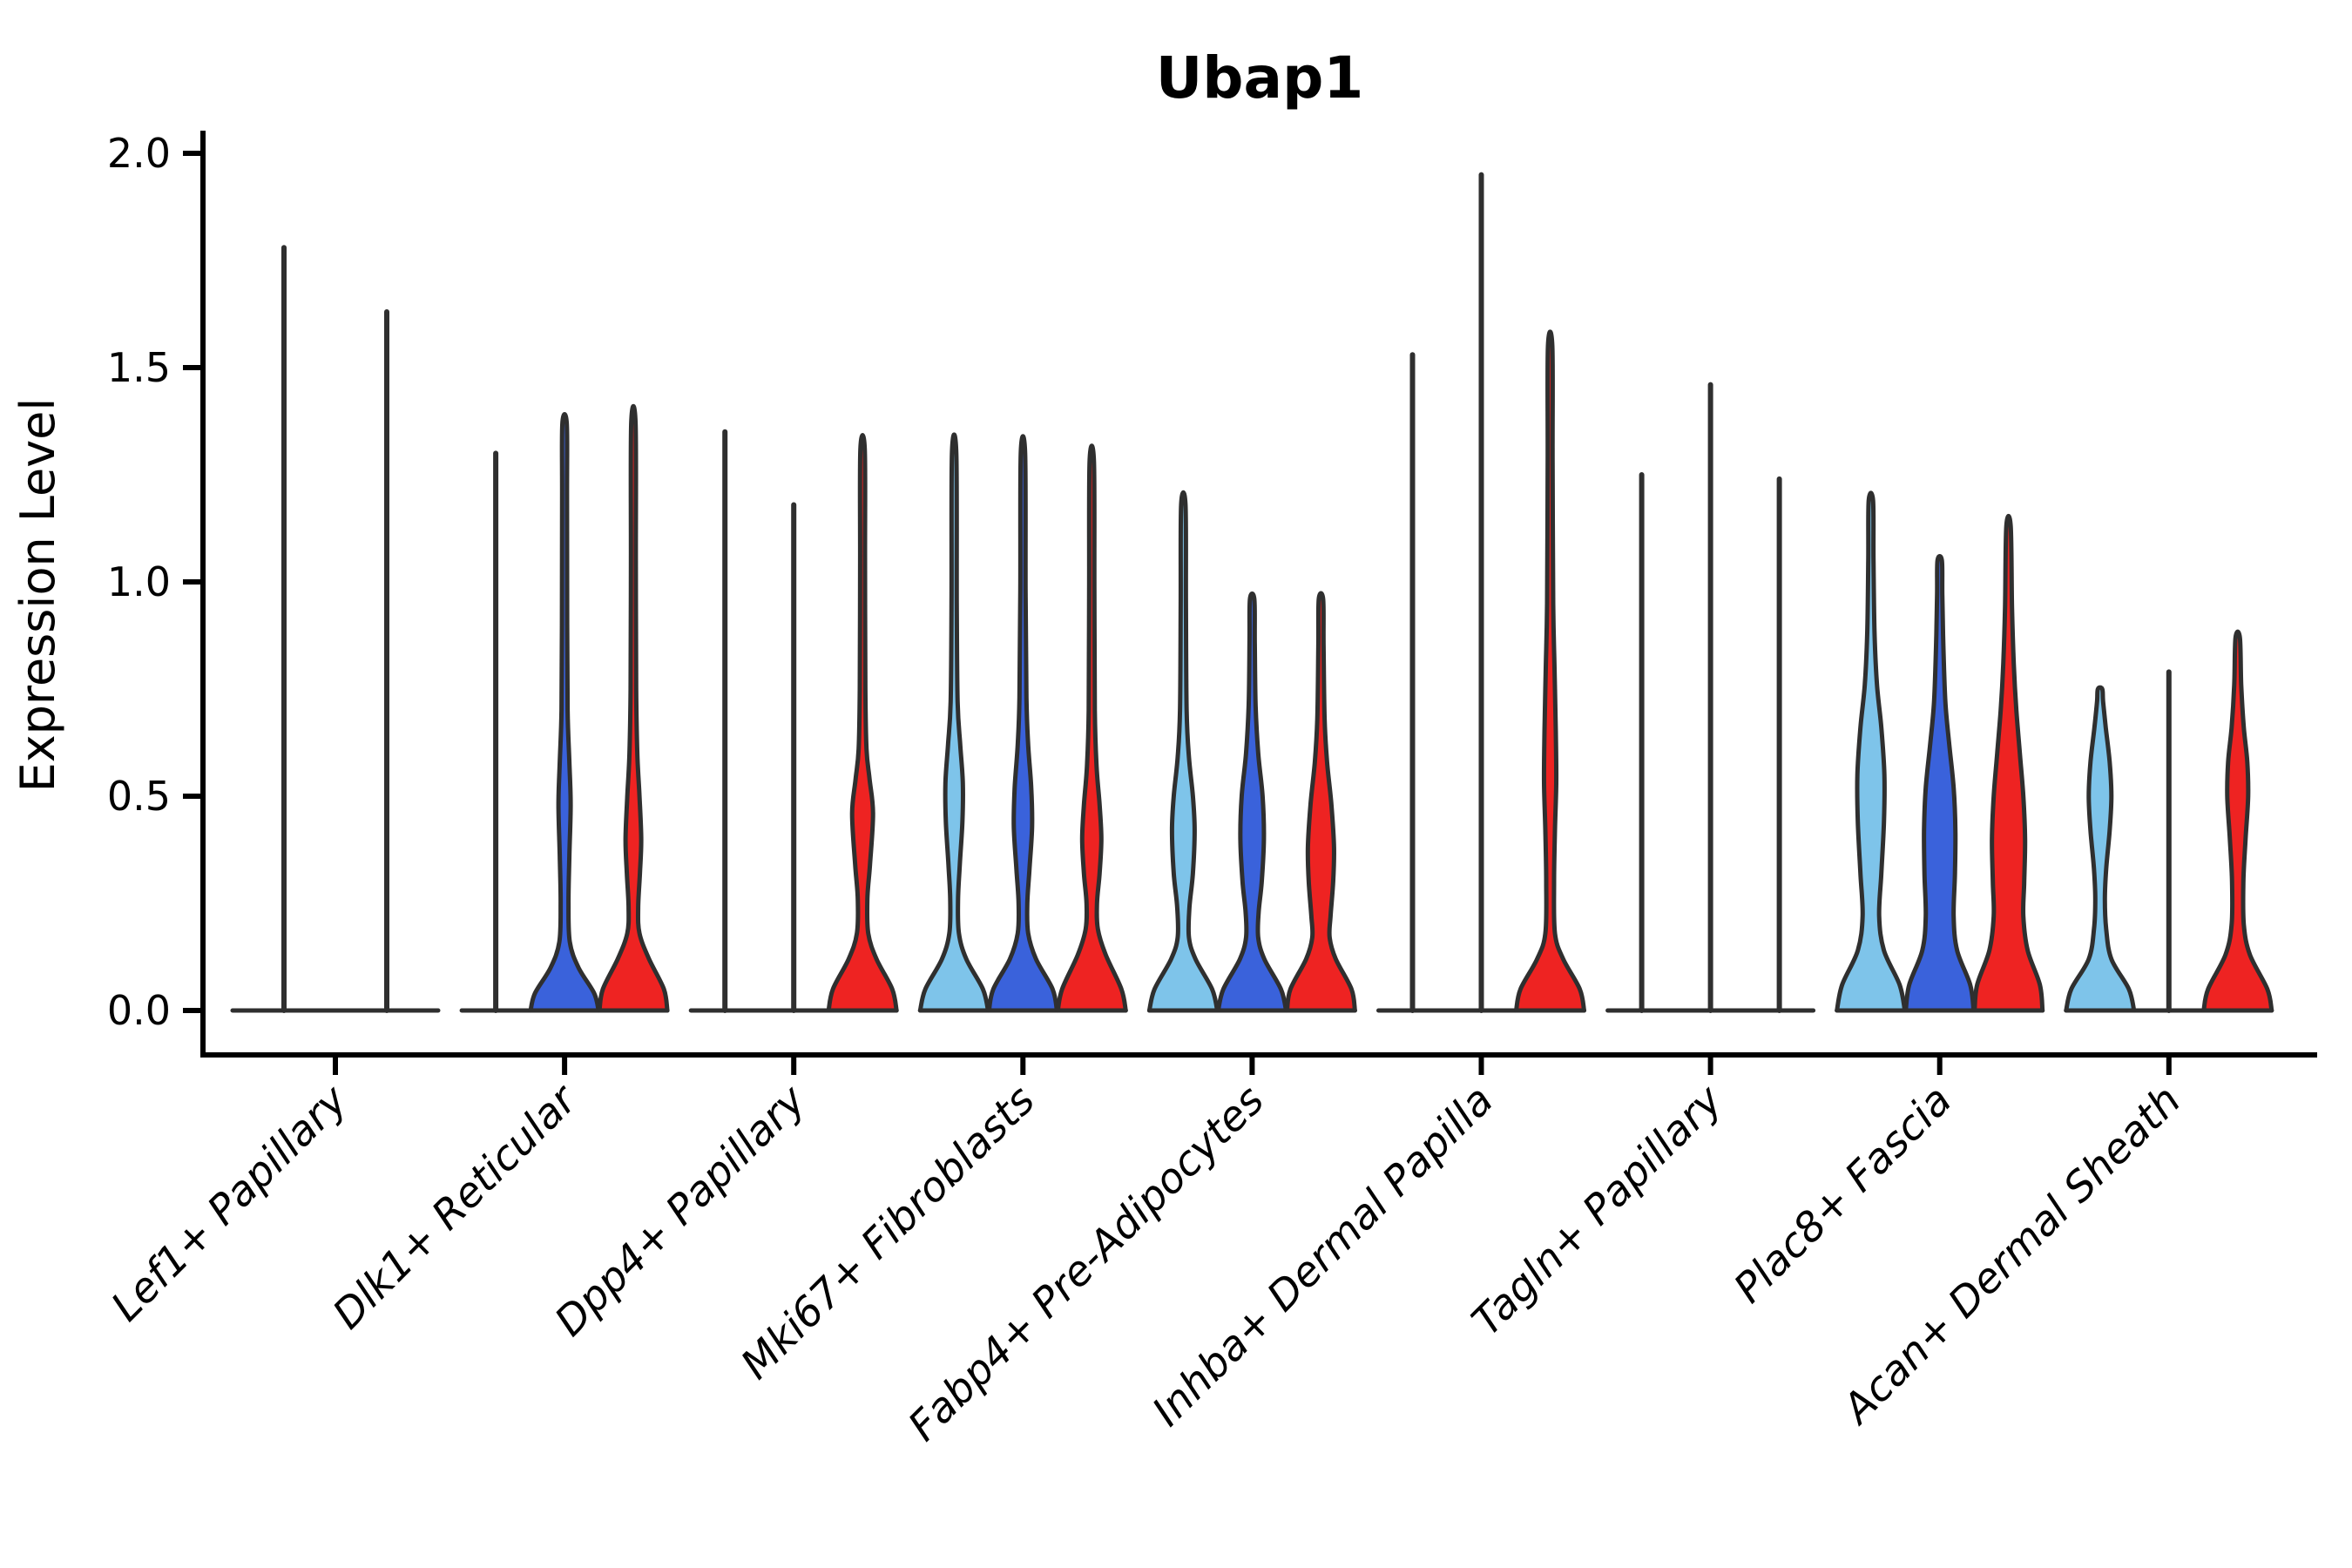 This screenshot has height=1568, width=2352. Describe the element at coordinates (1260, 78) in the screenshot. I see `chart-title: Ubap1` at that location.